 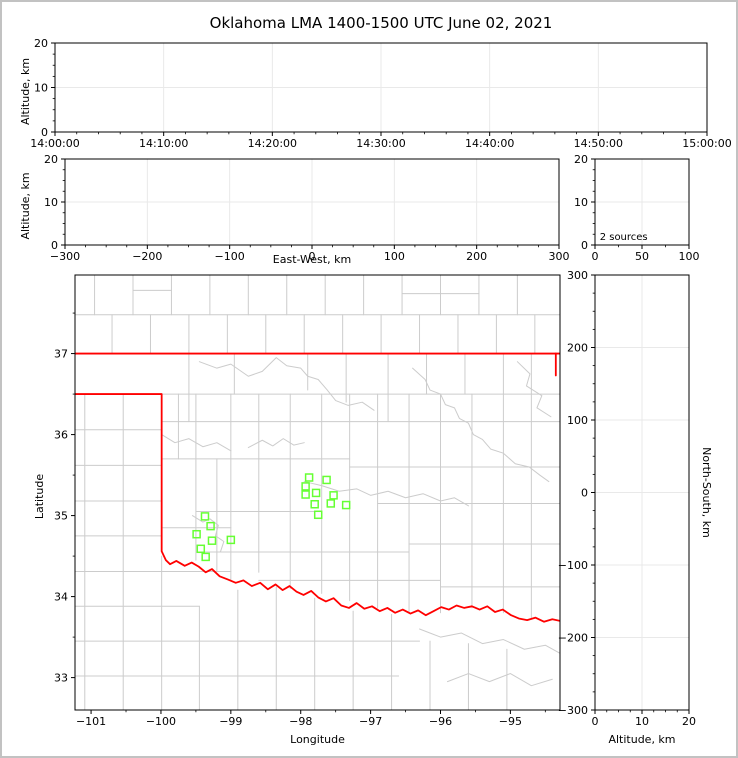 What do you see at coordinates (637, 208) in the screenshot?
I see `panel-histogram: 0 50 100 0 10 20 2 sources` at bounding box center [637, 208].